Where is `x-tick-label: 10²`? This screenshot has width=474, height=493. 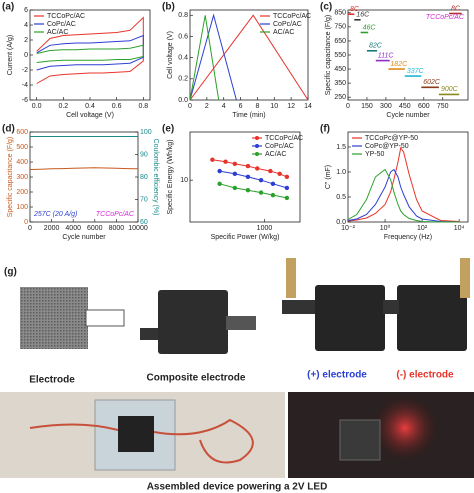
x-tick-label: 10² is located at coordinates (422, 228).